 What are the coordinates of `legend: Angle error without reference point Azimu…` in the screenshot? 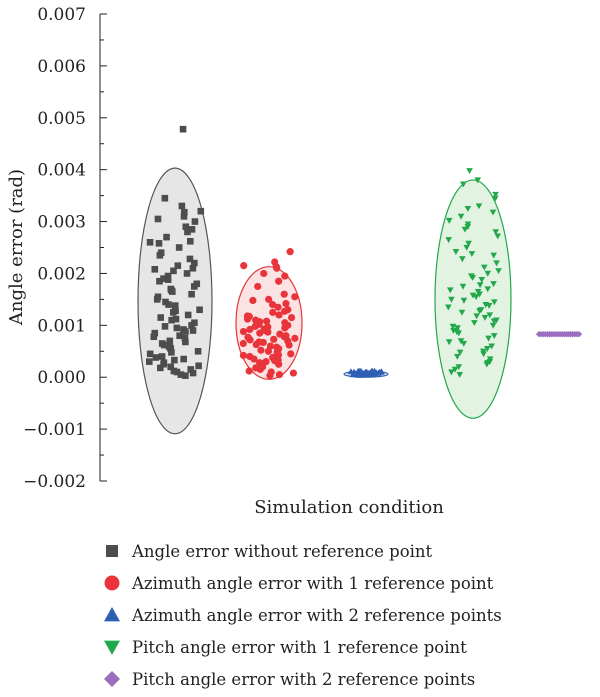 It's located at (303, 615).